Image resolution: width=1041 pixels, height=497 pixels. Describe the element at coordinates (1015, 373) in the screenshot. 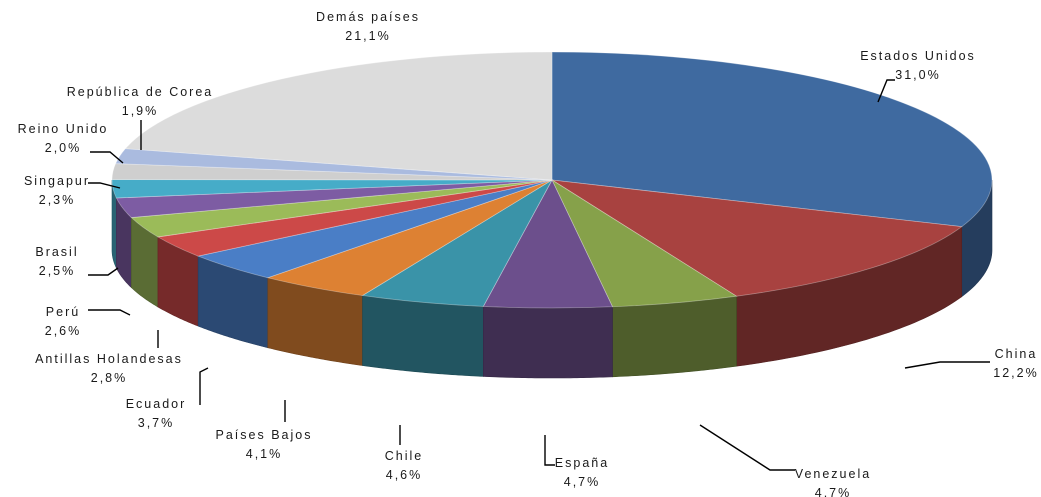

I see `slice-value-label: 12,2%` at that location.